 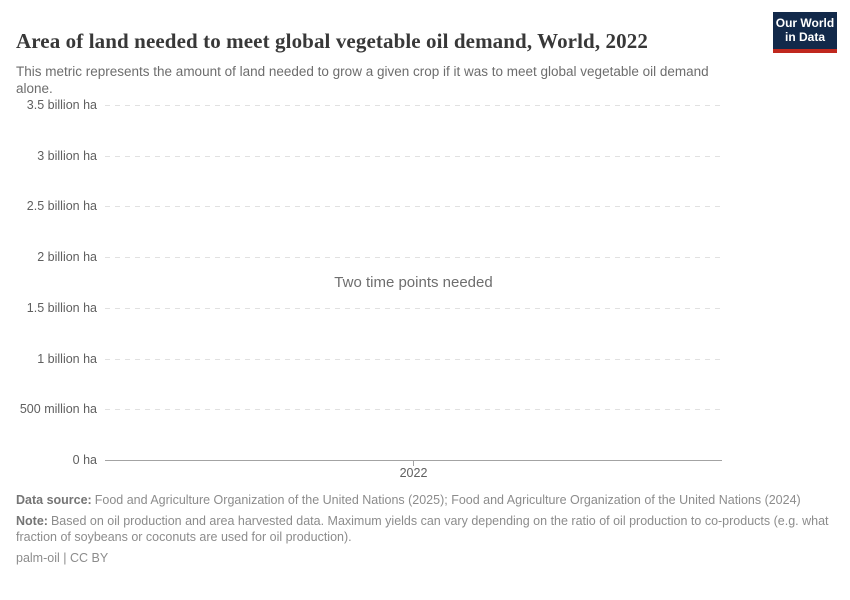 I want to click on y-grid-row: 3.5 billion ha, so click(x=369, y=105).